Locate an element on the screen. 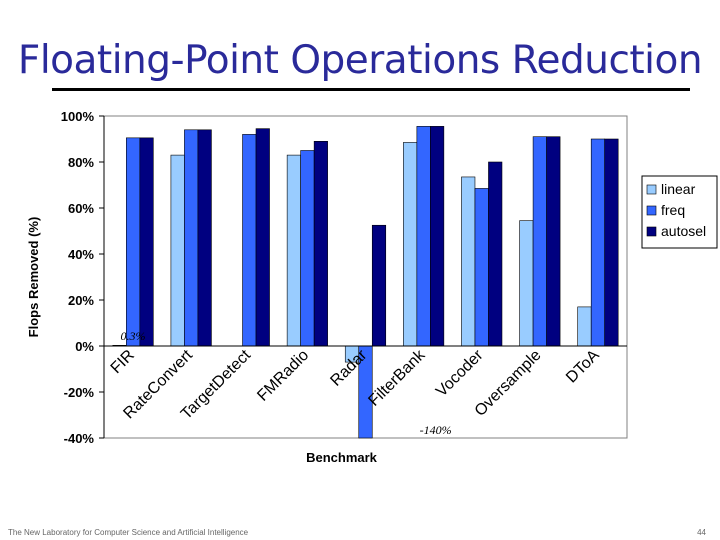 The width and height of the screenshot is (720, 540). y-tick-label: 40% is located at coordinates (81, 254).